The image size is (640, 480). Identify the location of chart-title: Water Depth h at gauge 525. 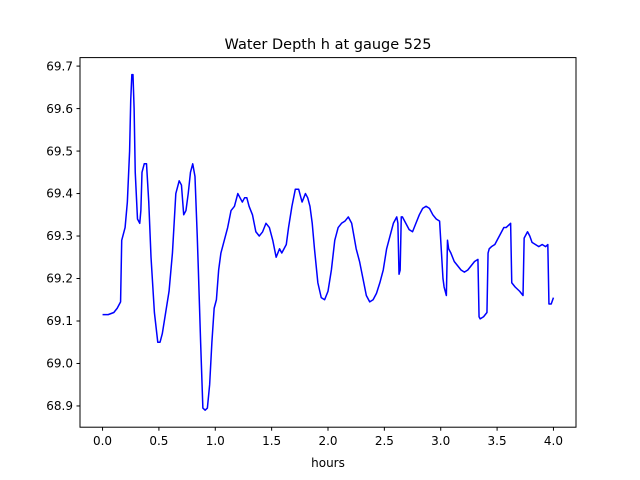
(328, 45).